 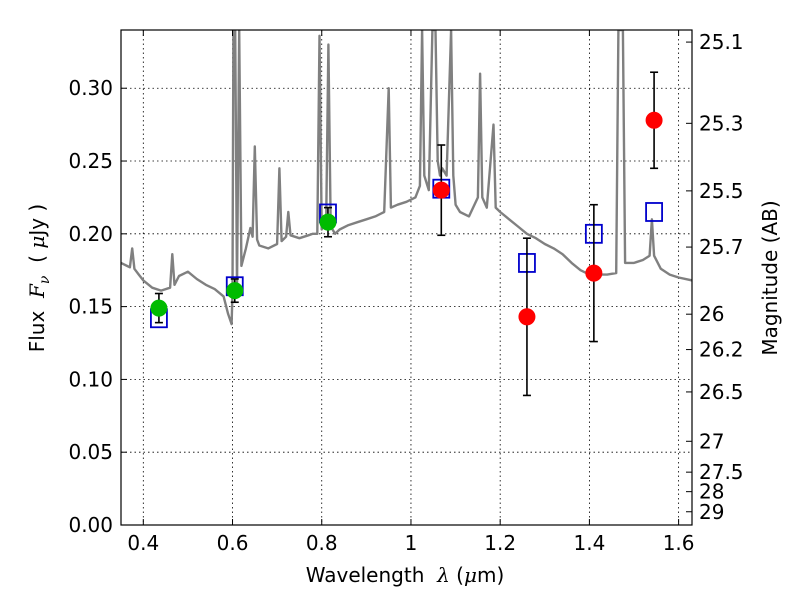 I want to click on y-tick-label: 0.15, so click(x=90, y=307).